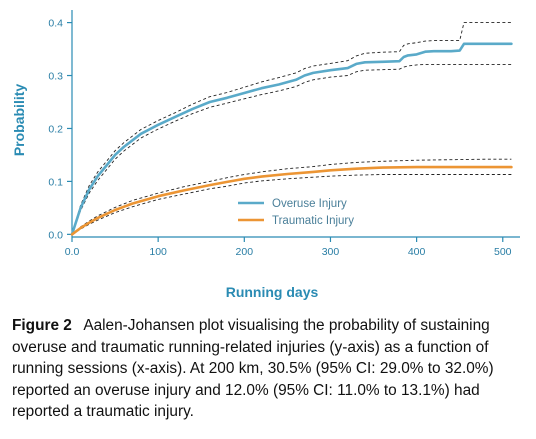 The height and width of the screenshot is (439, 536). I want to click on y-axis-label: Probability, so click(19, 120).